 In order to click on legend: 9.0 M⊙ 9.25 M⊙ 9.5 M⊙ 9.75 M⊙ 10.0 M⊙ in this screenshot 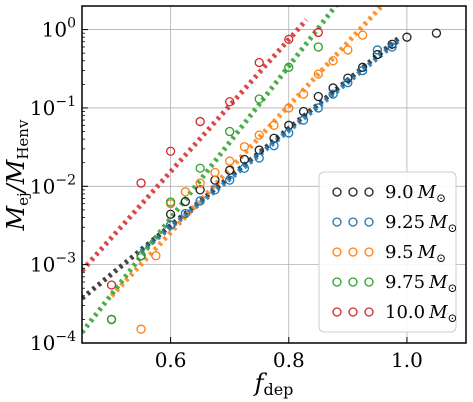, I will do `click(388, 252)`.